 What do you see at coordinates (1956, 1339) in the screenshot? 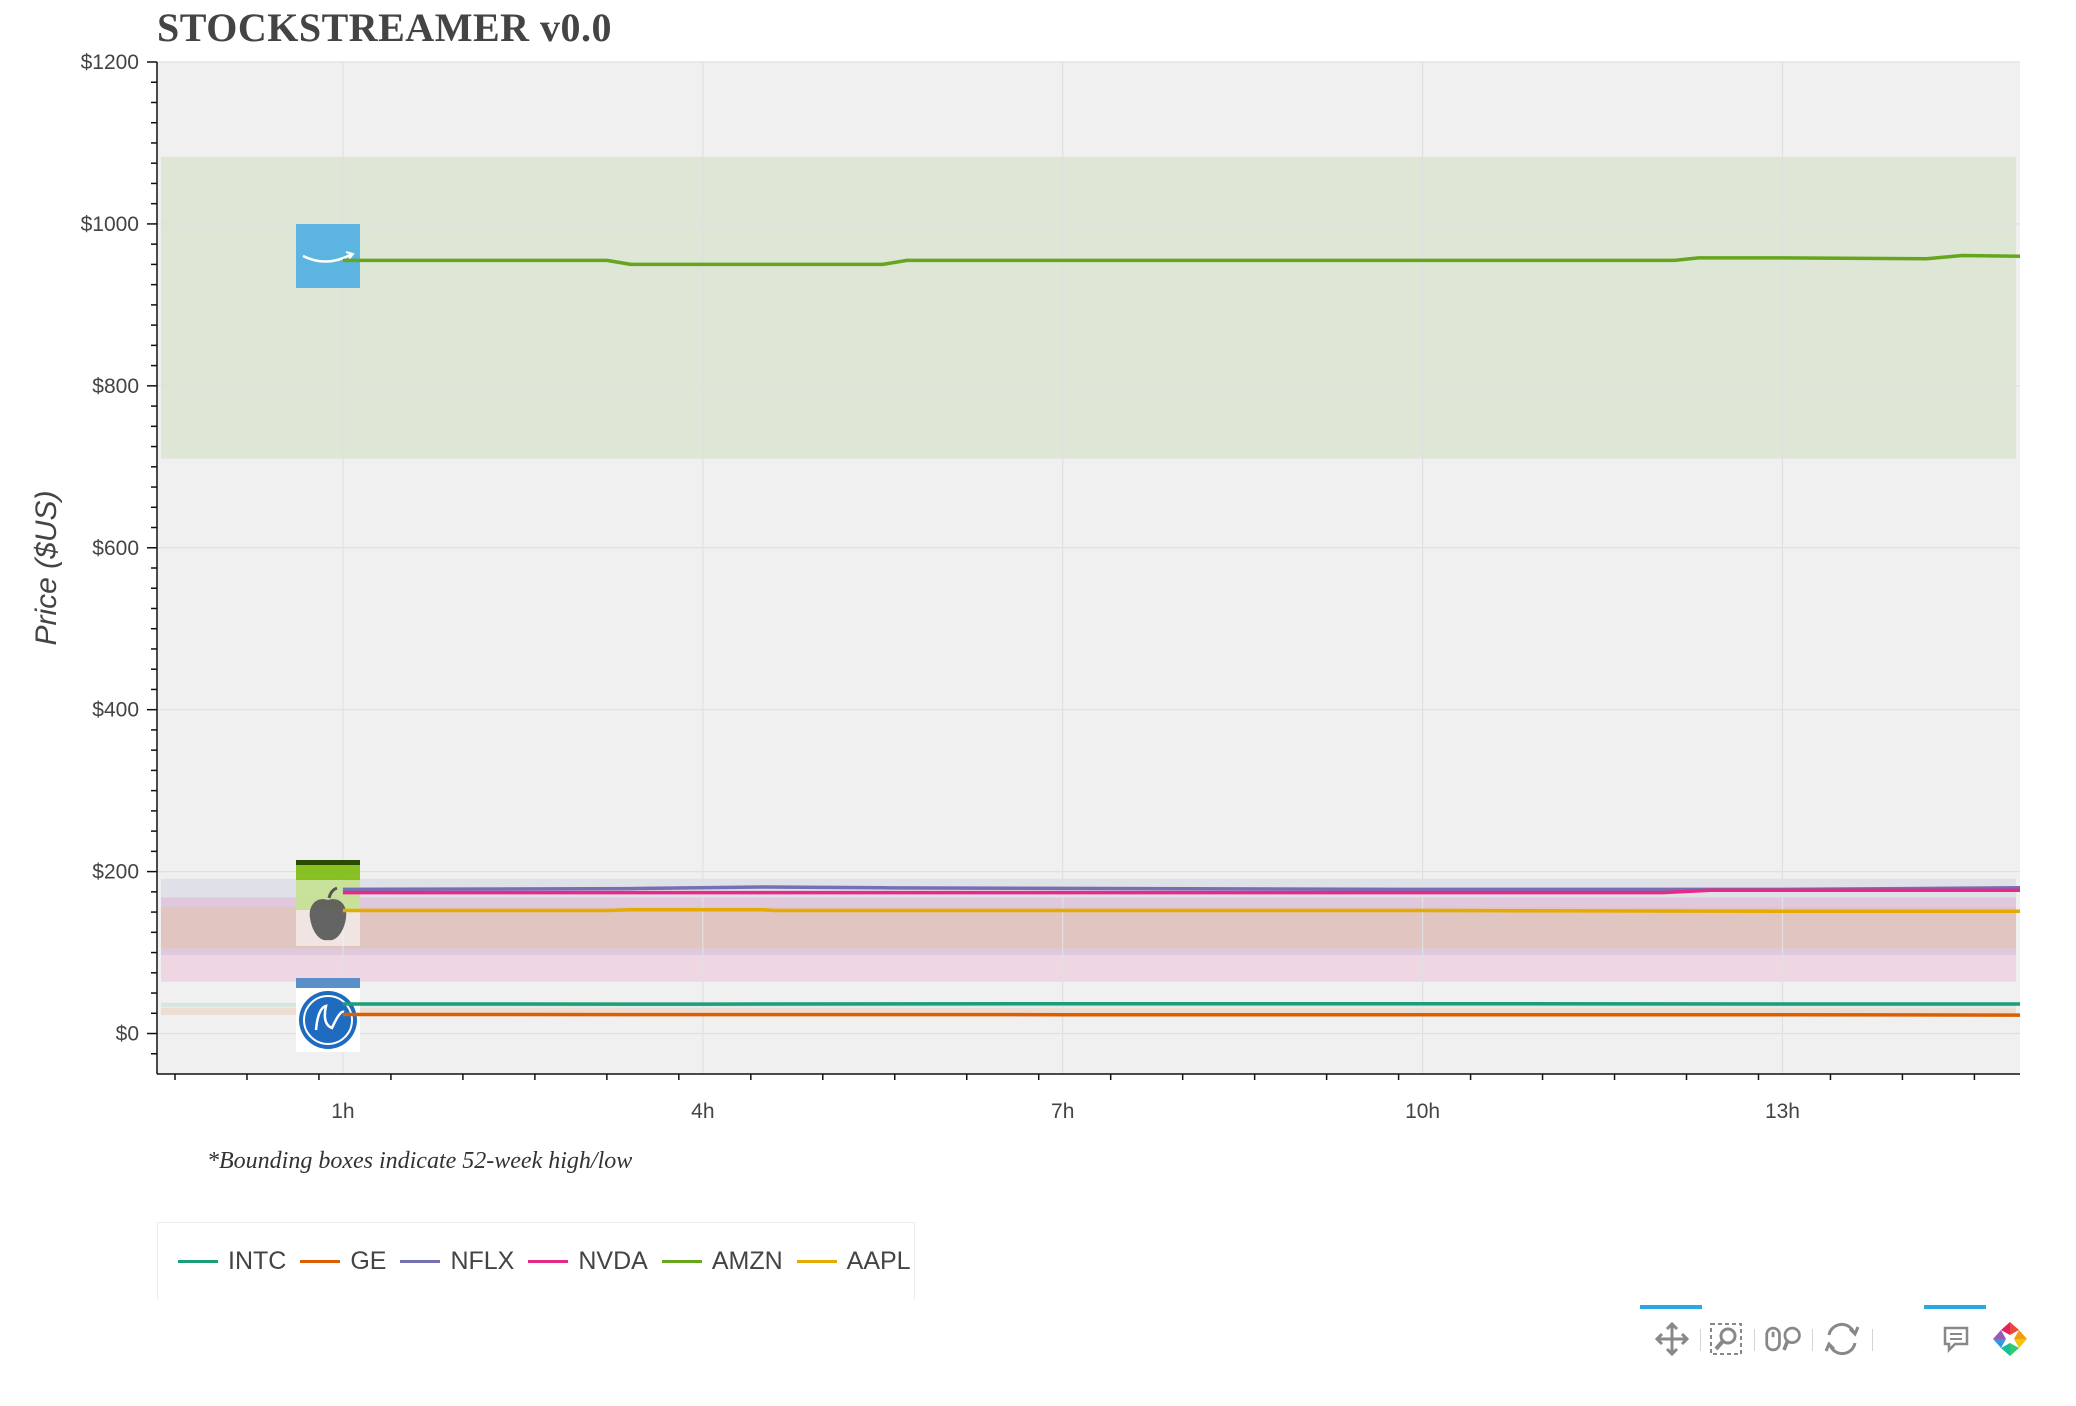
I see `hover-tool-icon` at bounding box center [1956, 1339].